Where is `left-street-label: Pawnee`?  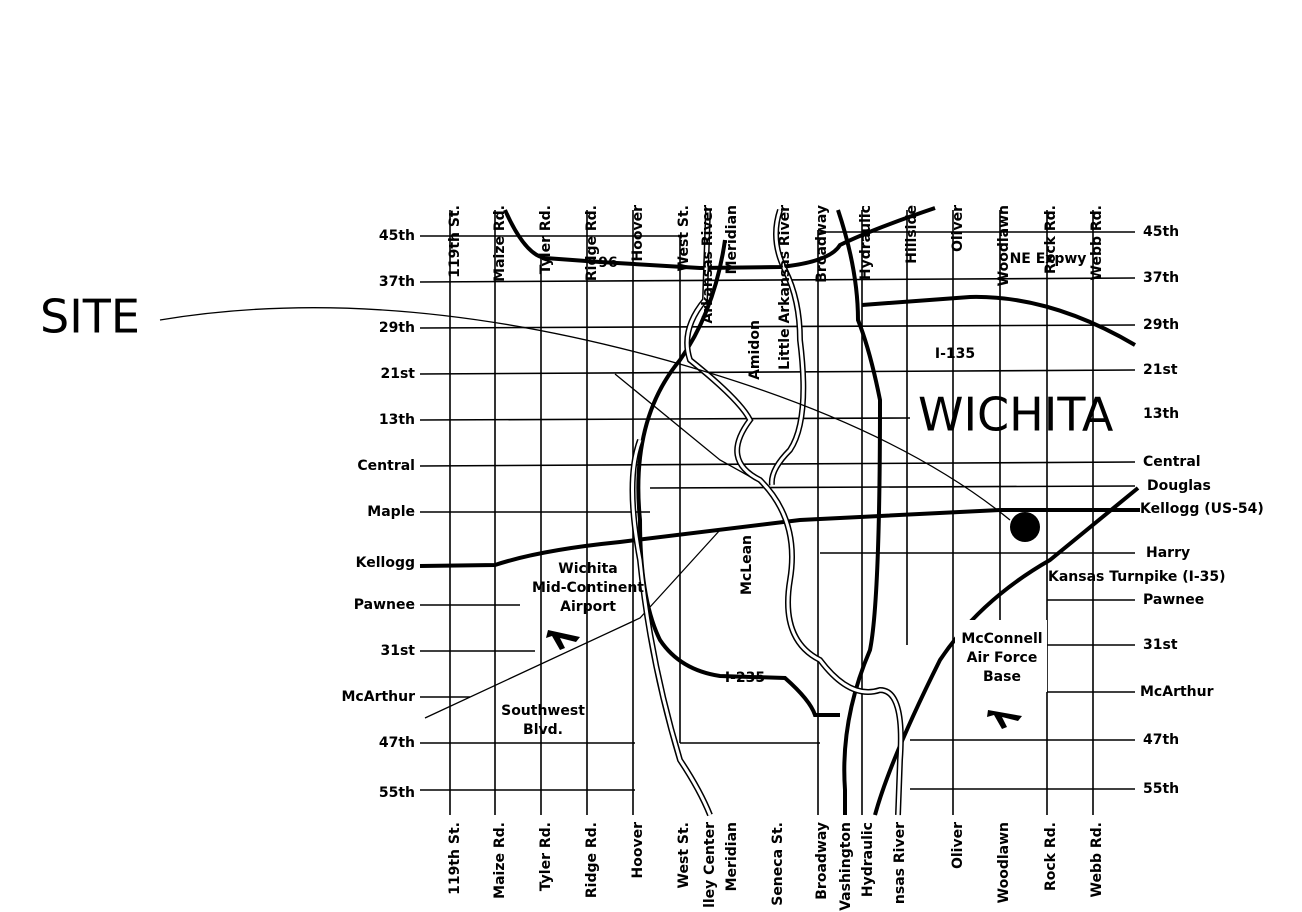
left-street-label: Pawnee is located at coordinates (384, 605).